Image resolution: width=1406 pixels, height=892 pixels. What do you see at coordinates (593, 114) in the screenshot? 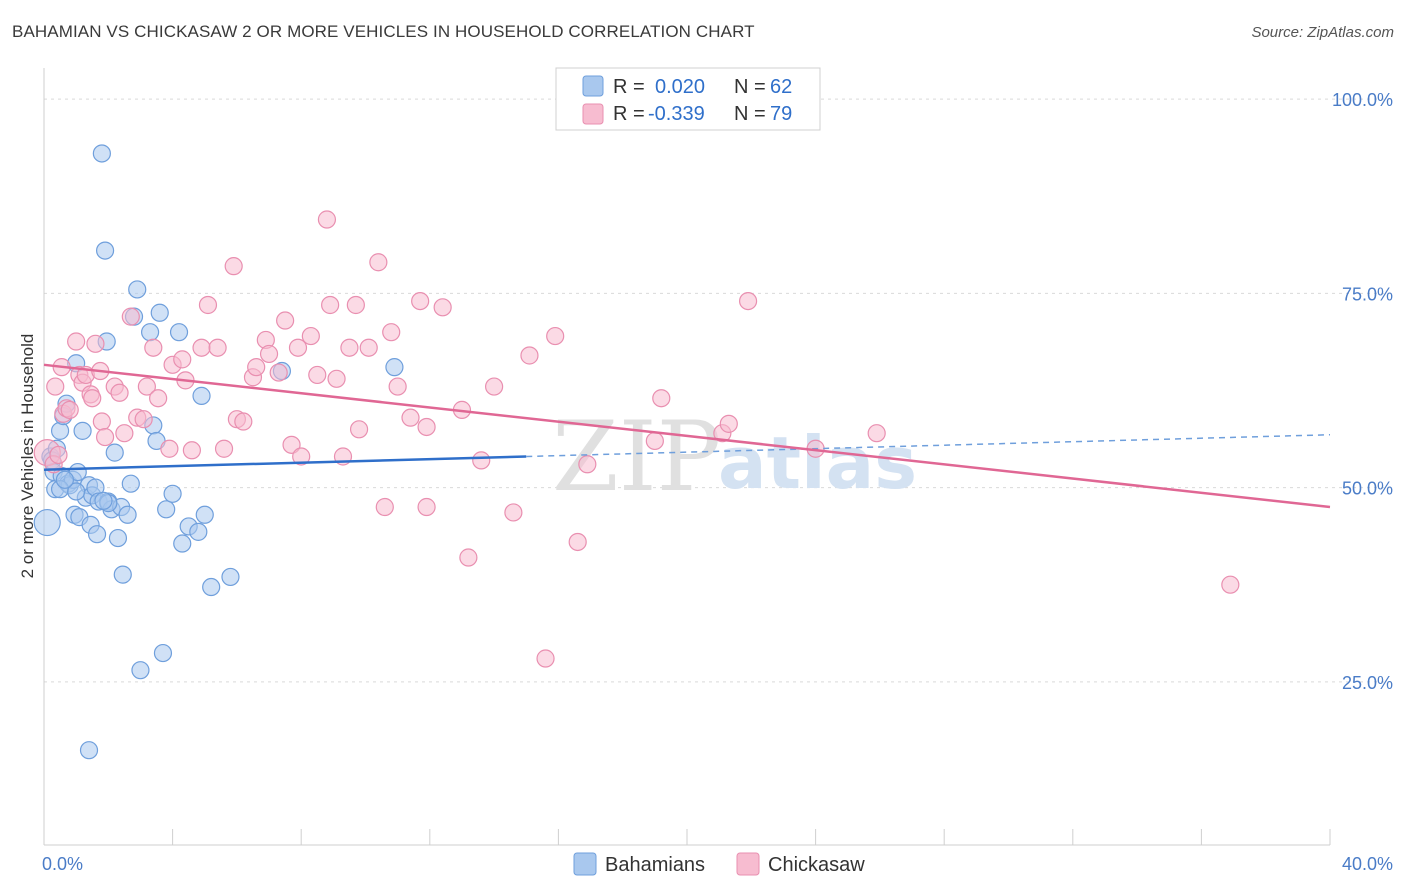
I see `legend-swatch-chickasaw` at bounding box center [593, 114].